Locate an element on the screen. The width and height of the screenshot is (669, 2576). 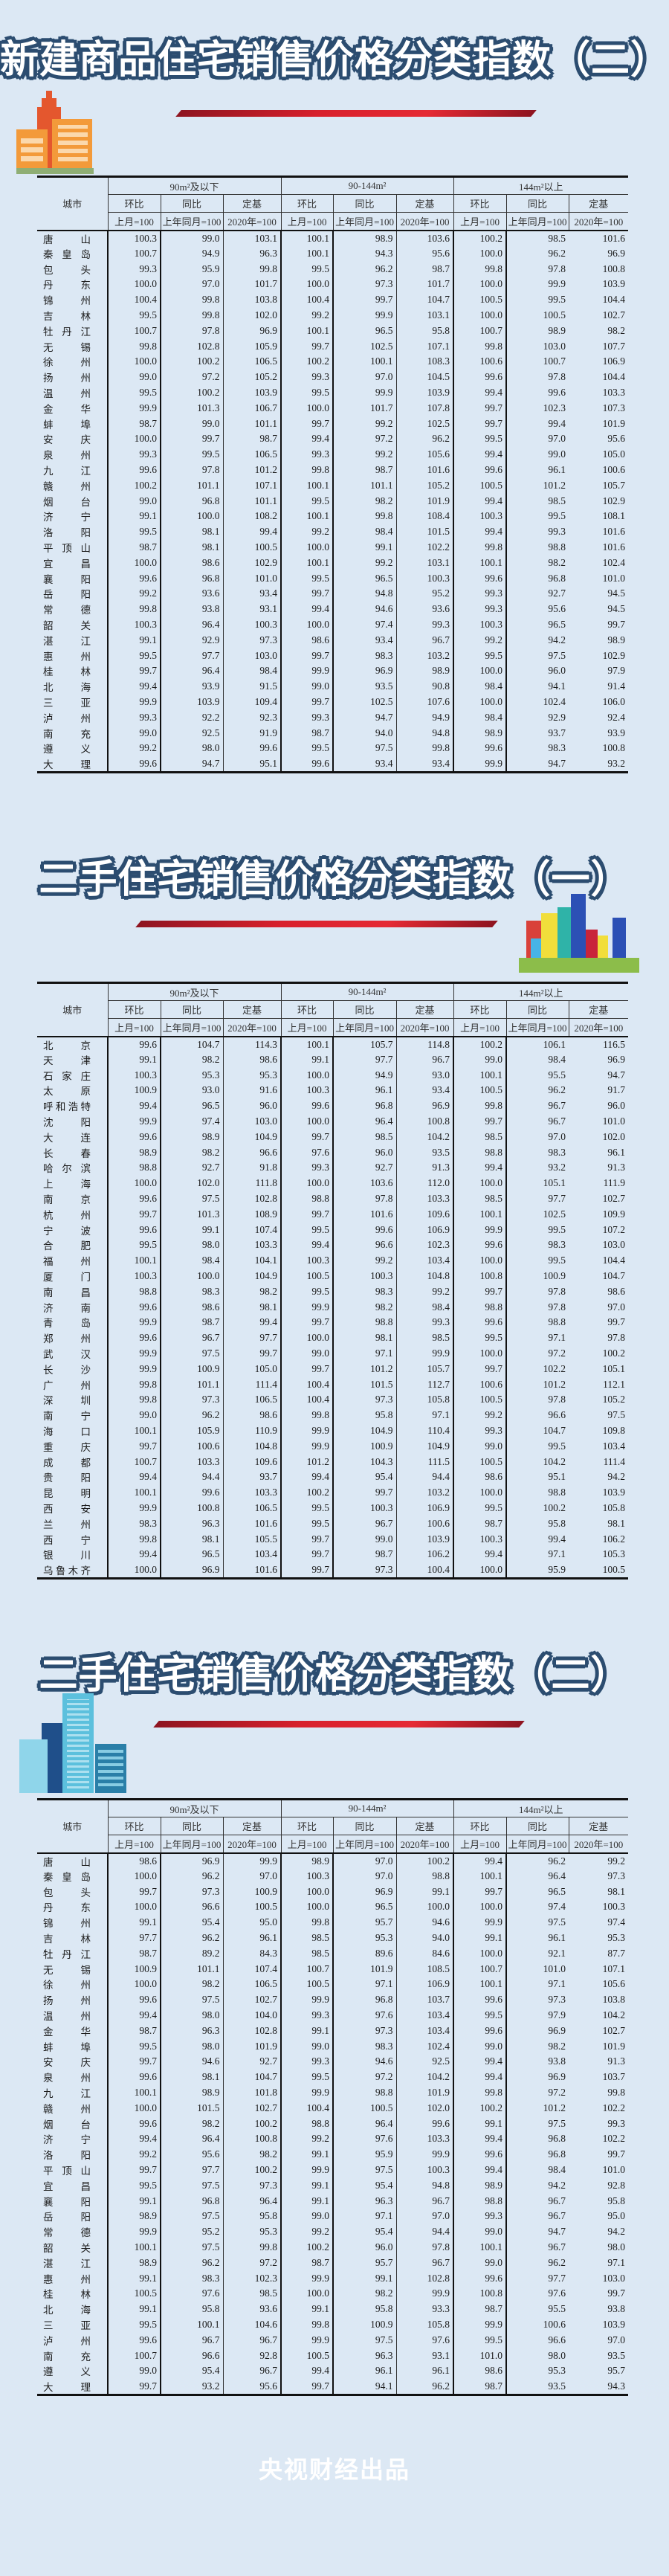
index-value-cell: 96.1 is located at coordinates (252, 1938).